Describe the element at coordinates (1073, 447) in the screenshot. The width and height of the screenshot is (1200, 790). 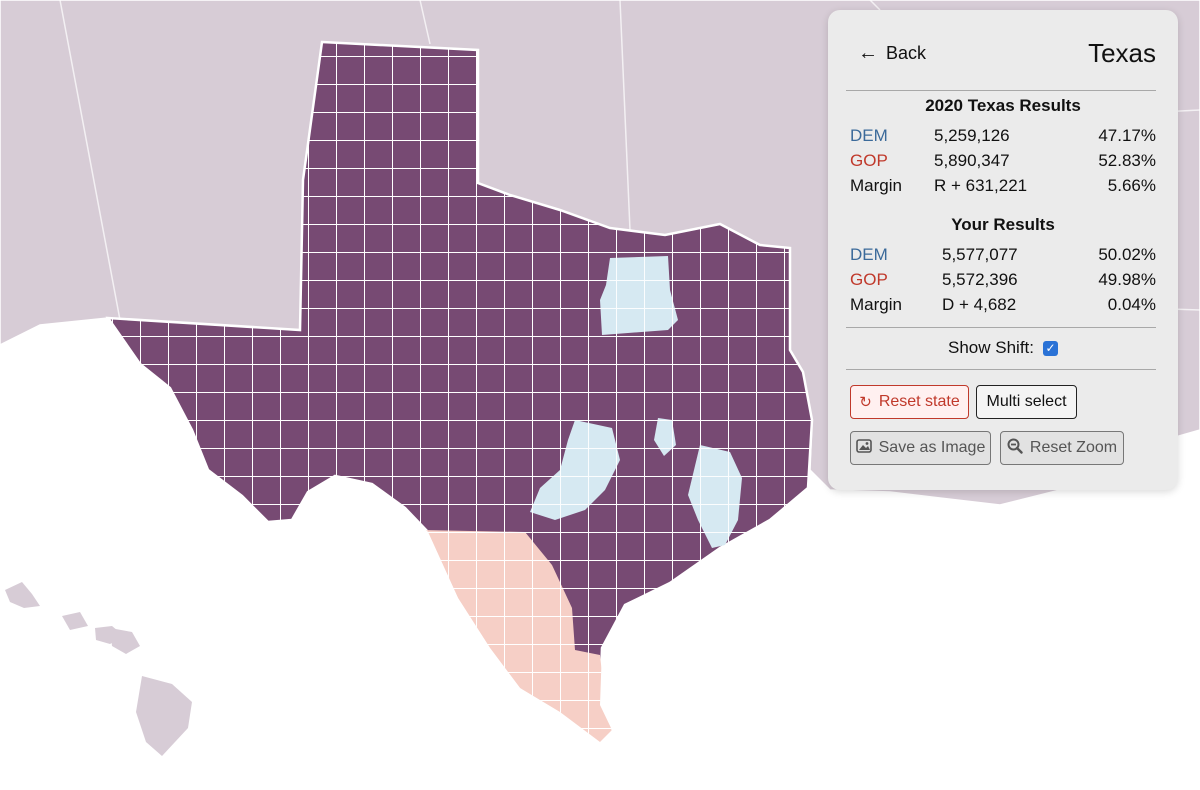
I see `reset-zoom-label: Reset Zoom` at that location.